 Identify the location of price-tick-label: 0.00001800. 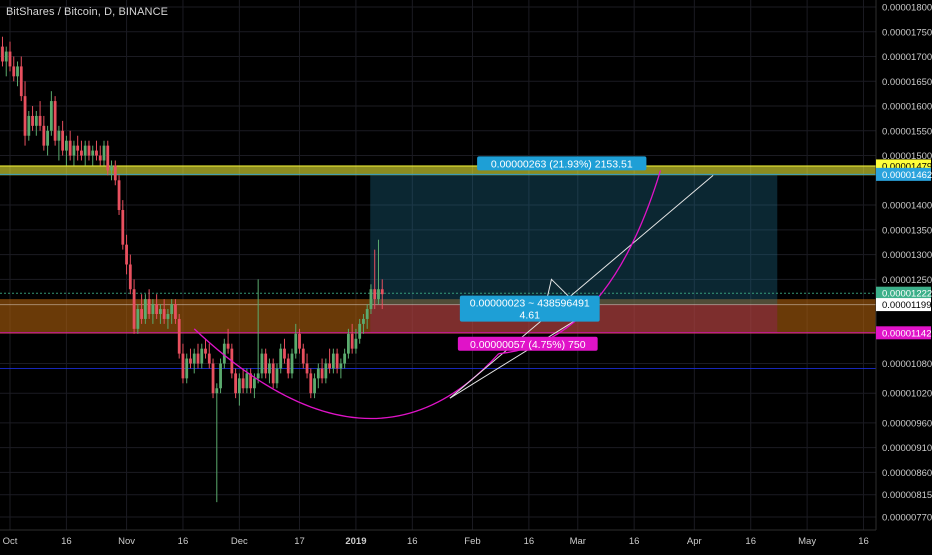
(907, 8).